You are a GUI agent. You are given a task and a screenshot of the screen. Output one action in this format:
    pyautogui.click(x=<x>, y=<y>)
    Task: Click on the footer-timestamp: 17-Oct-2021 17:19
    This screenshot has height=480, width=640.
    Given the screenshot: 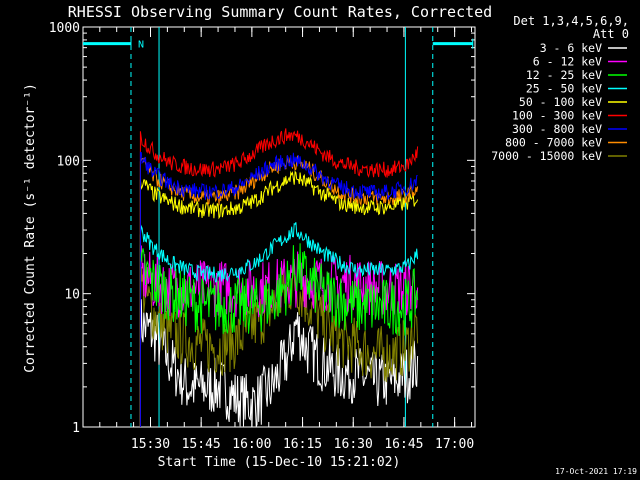 What is the action you would take?
    pyautogui.click(x=596, y=471)
    